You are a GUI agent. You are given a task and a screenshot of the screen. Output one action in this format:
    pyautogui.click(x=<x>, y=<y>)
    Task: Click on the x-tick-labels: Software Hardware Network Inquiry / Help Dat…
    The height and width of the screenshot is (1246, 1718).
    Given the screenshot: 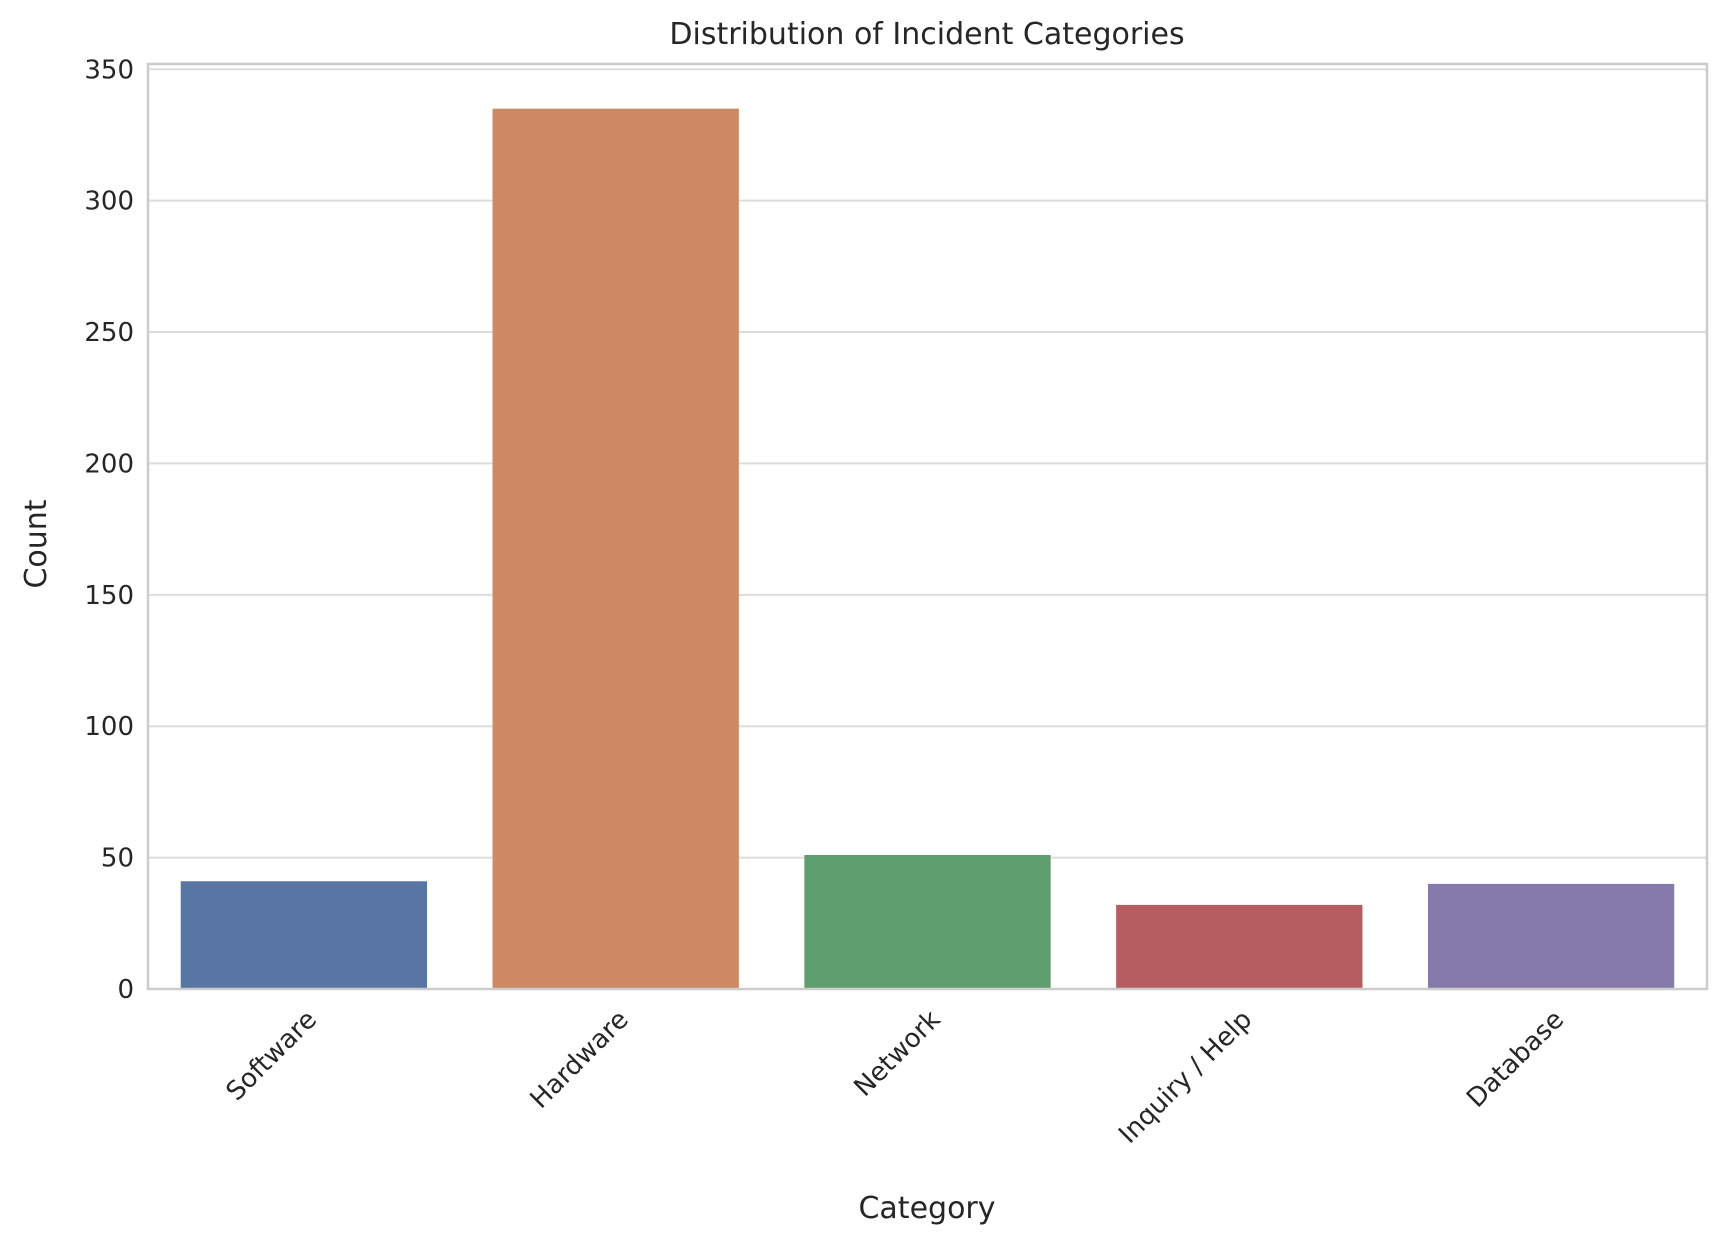 What is the action you would take?
    pyautogui.click(x=895, y=1077)
    